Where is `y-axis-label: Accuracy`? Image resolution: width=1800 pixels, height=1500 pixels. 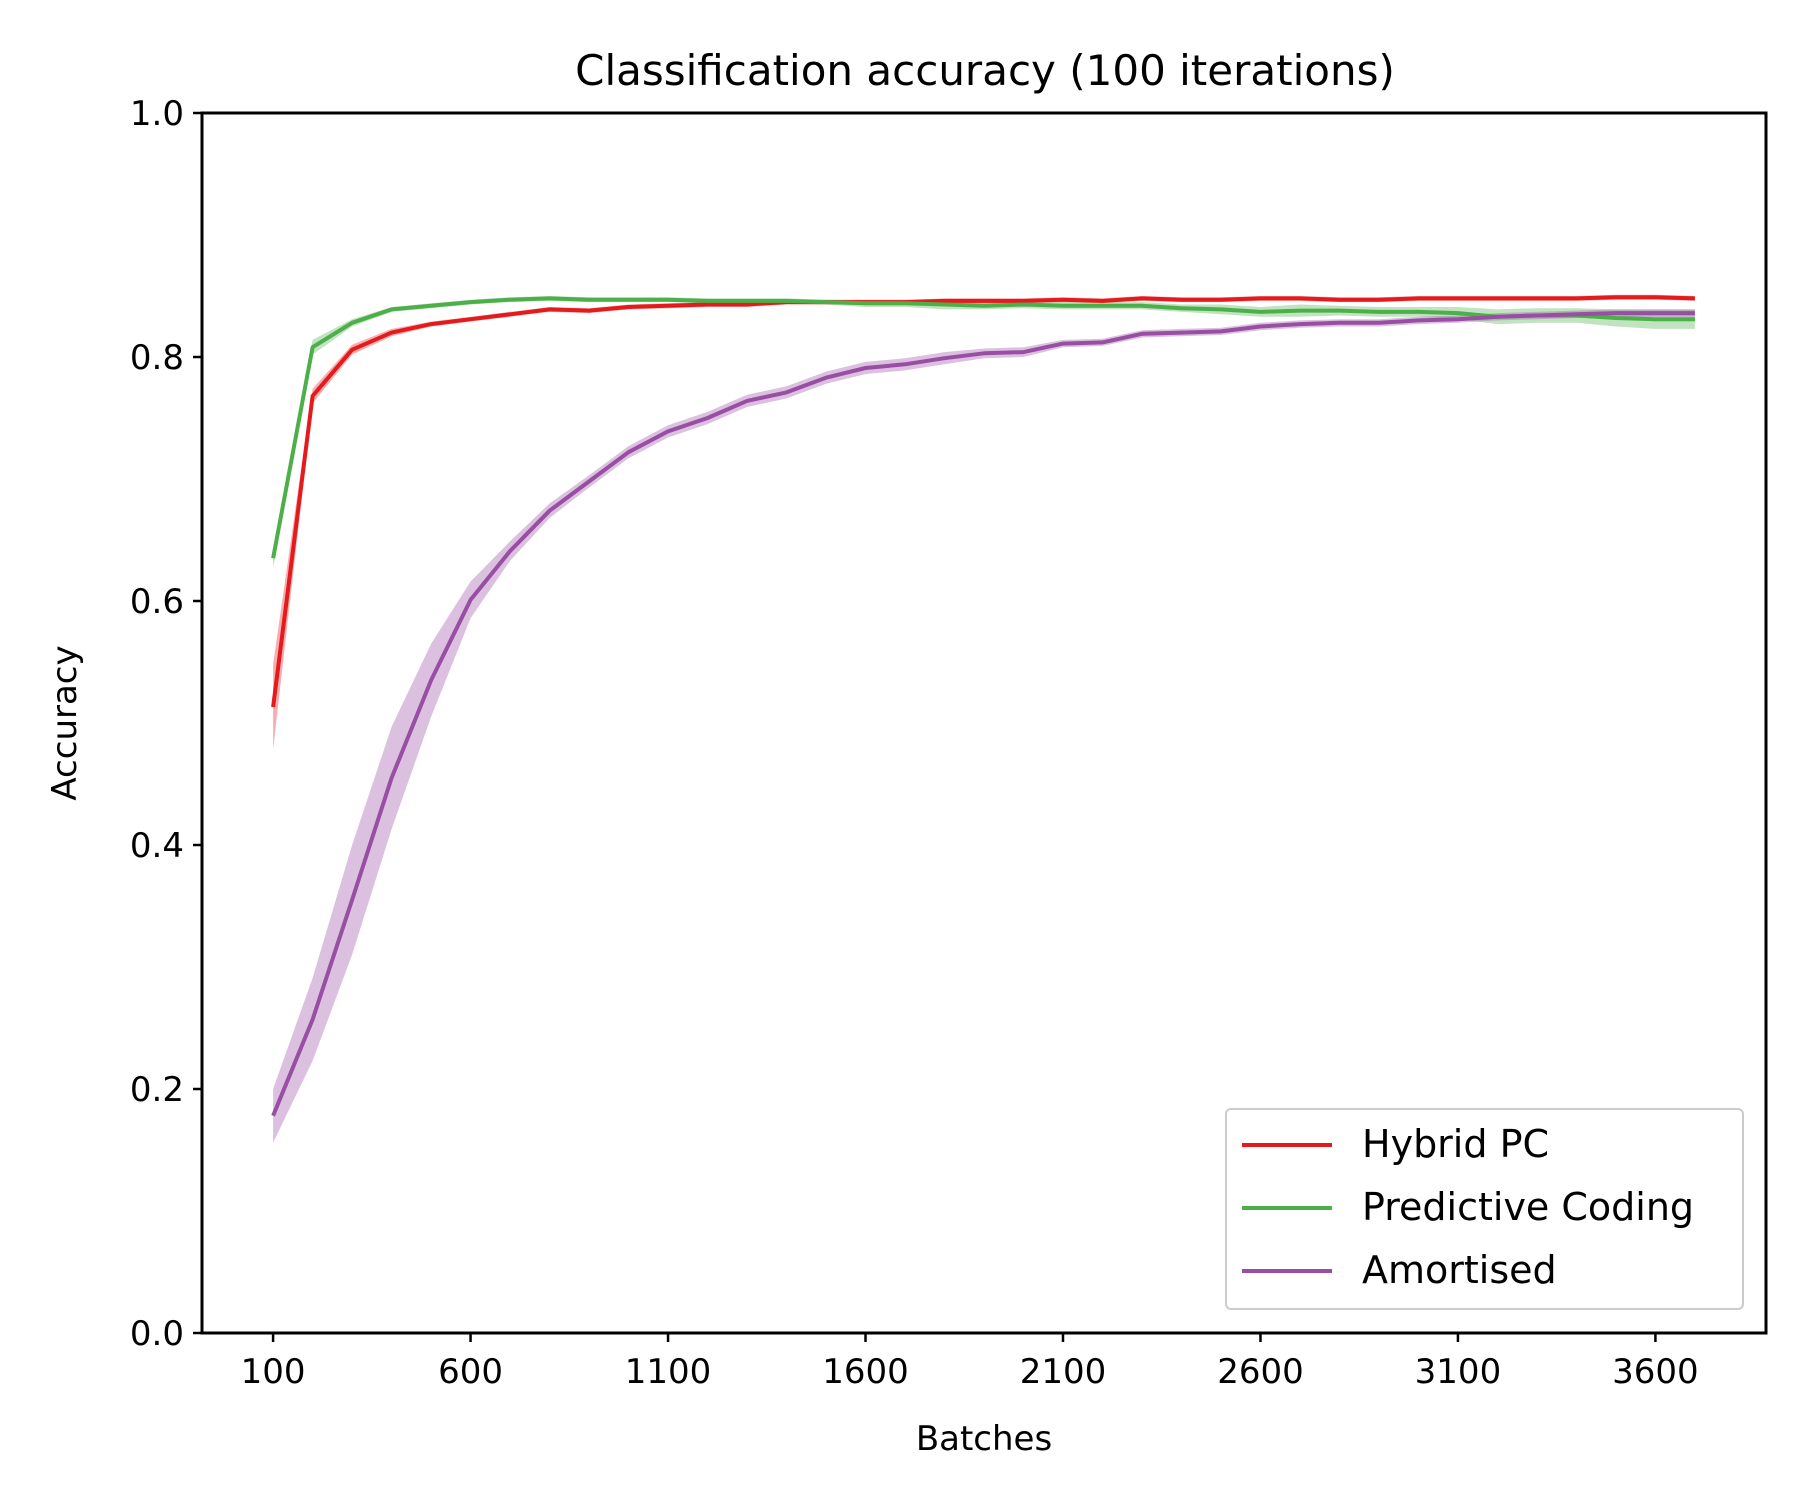
y-axis-label: Accuracy is located at coordinates (65, 722).